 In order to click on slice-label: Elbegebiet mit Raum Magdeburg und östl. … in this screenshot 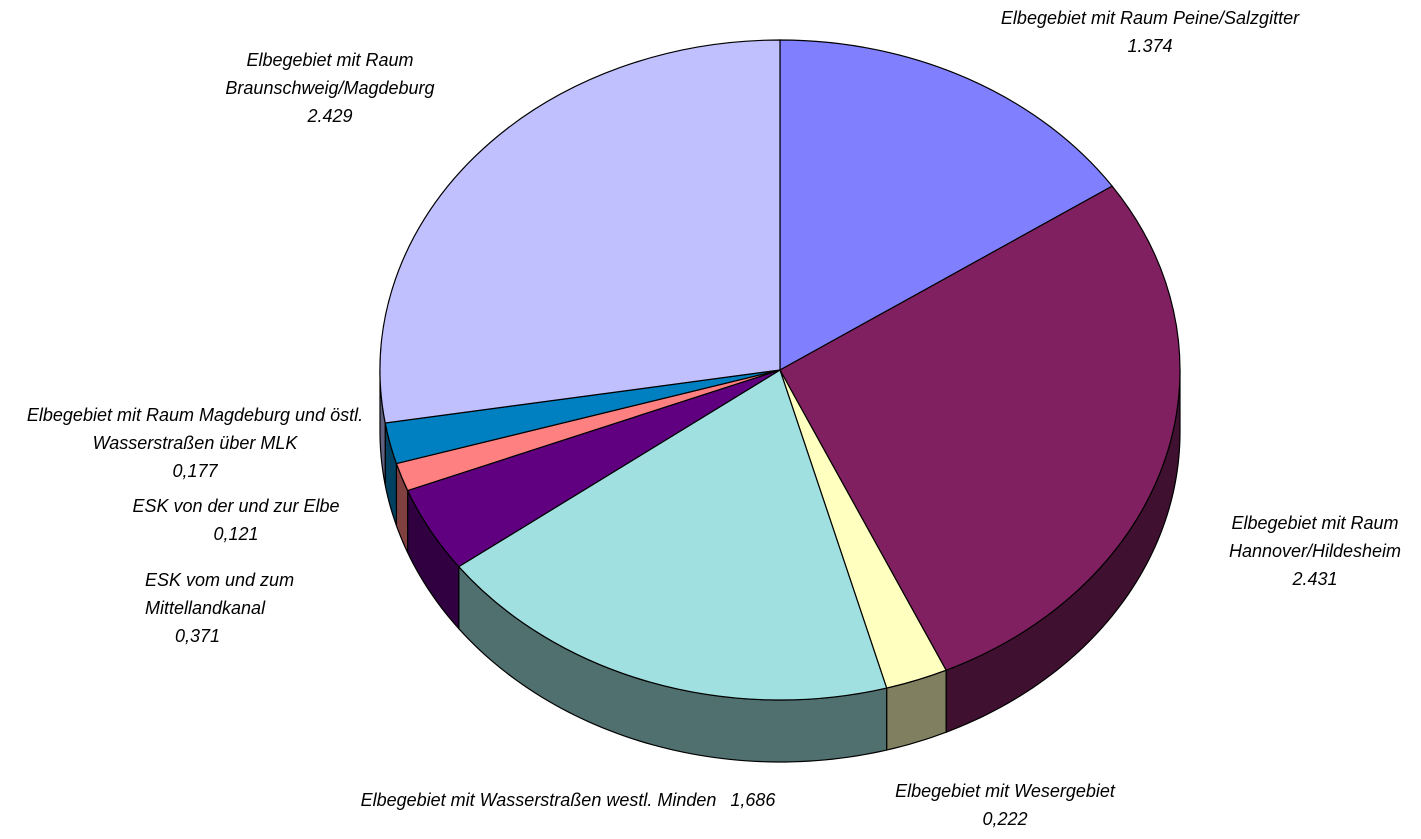, I will do `click(195, 443)`.